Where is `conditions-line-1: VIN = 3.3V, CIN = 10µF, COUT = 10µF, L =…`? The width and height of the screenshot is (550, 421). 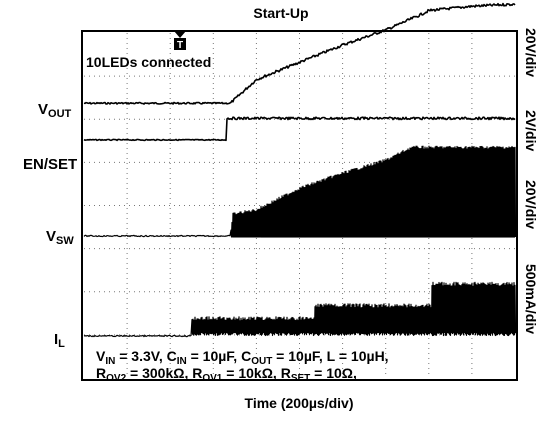 conditions-line-1: VIN = 3.3V, CIN = 10µF, COUT = 10µF, L =… is located at coordinates (242, 357).